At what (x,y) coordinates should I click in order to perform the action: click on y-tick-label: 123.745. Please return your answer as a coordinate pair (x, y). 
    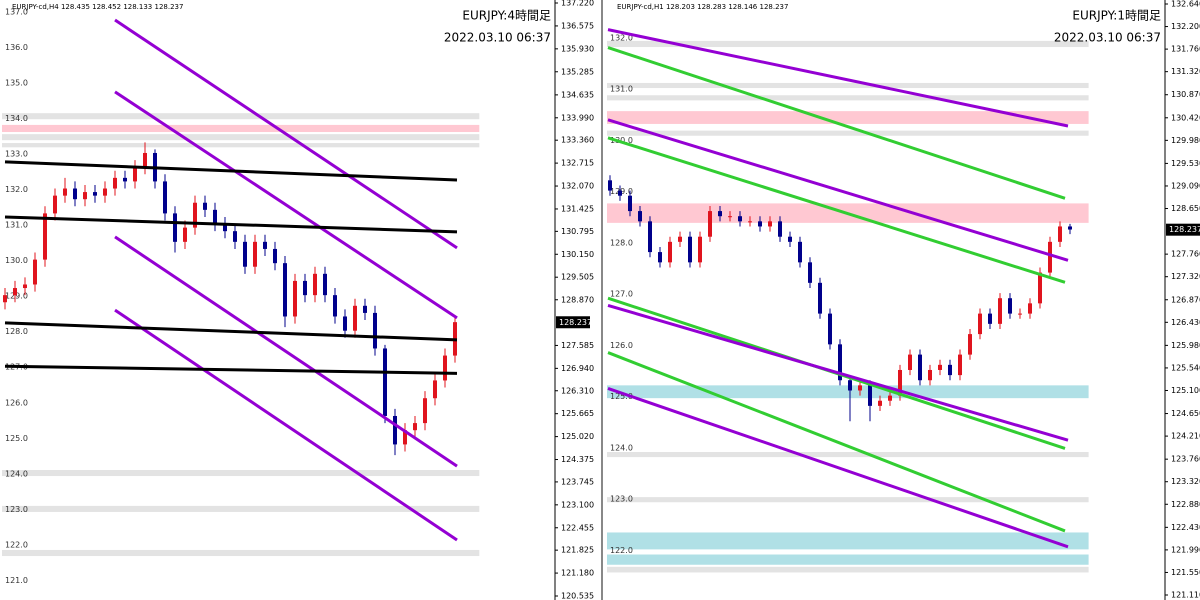
    Looking at the image, I should click on (577, 481).